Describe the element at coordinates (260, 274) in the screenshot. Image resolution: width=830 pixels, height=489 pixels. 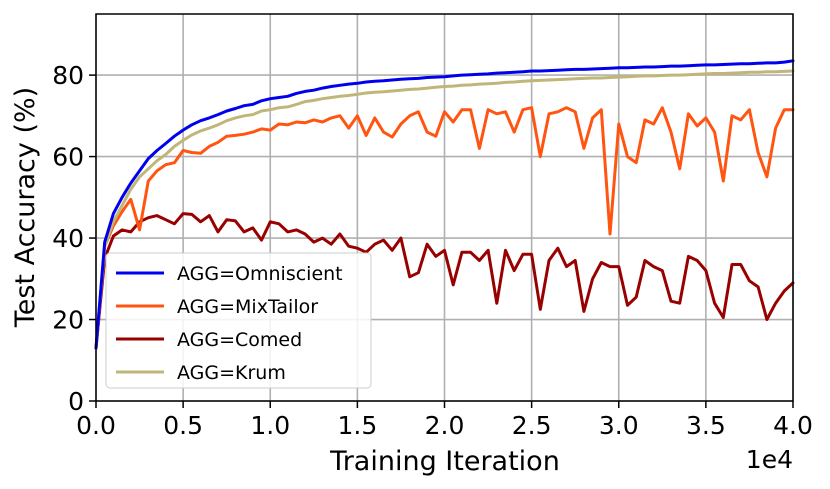
I see `legend-label: AGG=Omniscient` at that location.